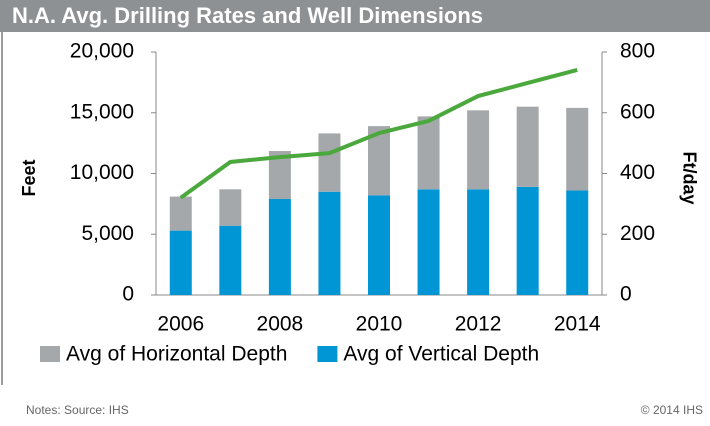  What do you see at coordinates (689, 177) in the screenshot?
I see `y2-axis-title: Ft/day` at bounding box center [689, 177].